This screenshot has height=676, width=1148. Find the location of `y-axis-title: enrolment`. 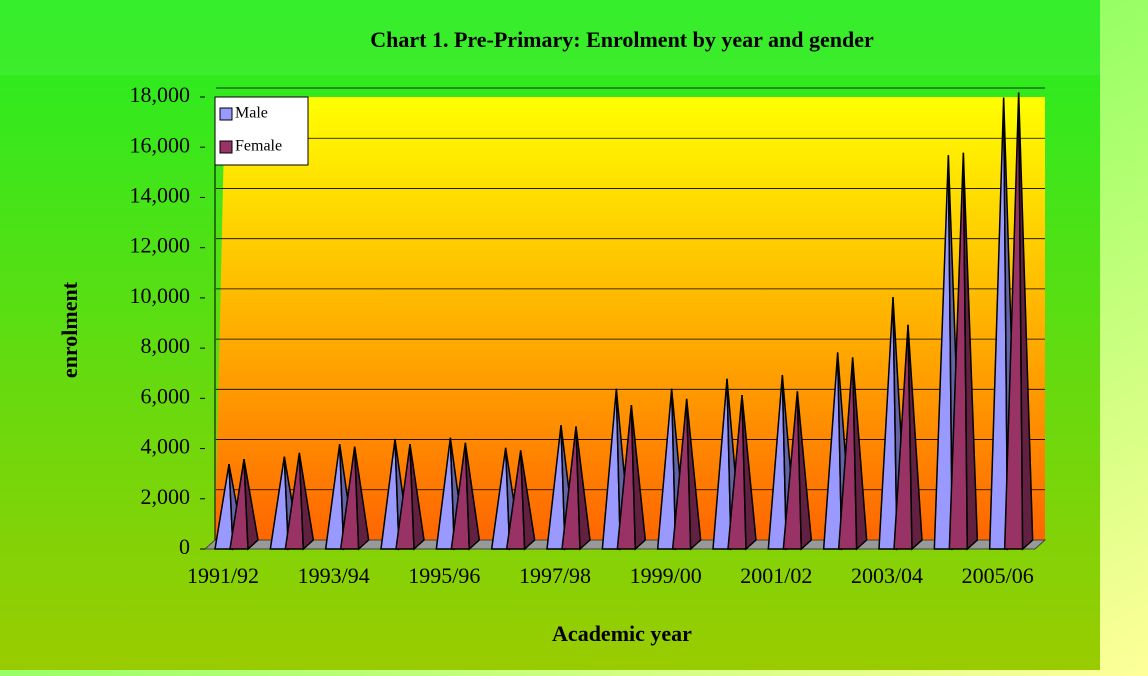

y-axis-title: enrolment is located at coordinates (69, 329).